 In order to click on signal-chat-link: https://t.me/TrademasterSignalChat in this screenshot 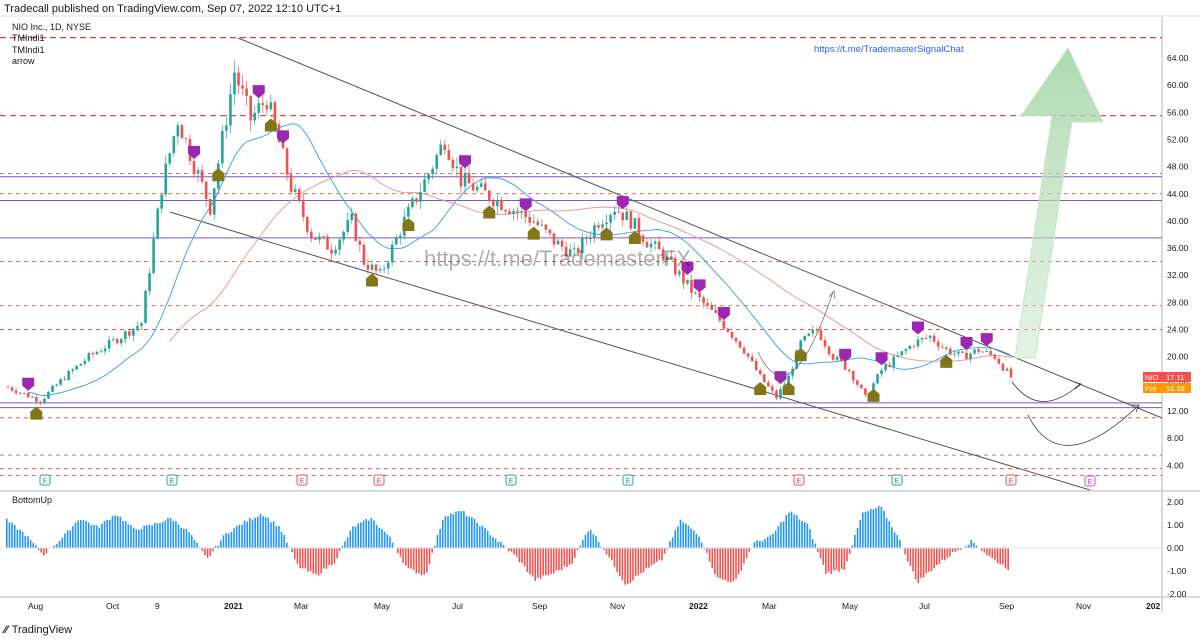, I will do `click(889, 49)`.